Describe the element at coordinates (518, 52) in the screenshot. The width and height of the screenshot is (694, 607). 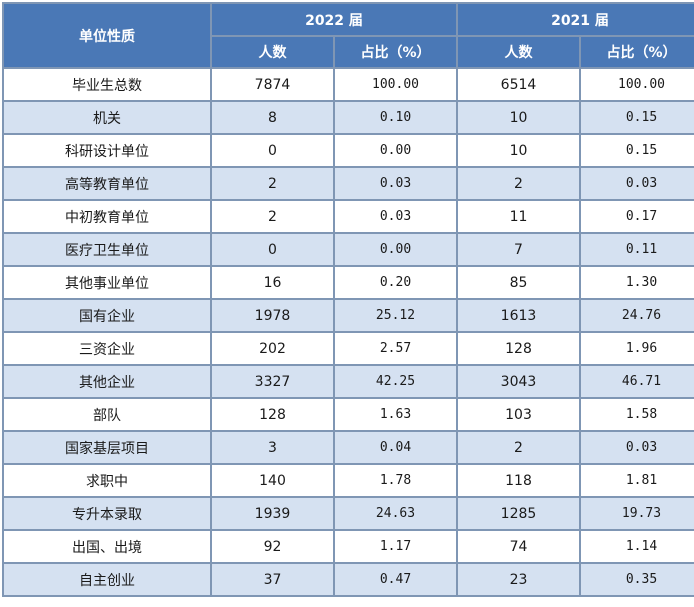
I see `count-2021-header: 人数` at that location.